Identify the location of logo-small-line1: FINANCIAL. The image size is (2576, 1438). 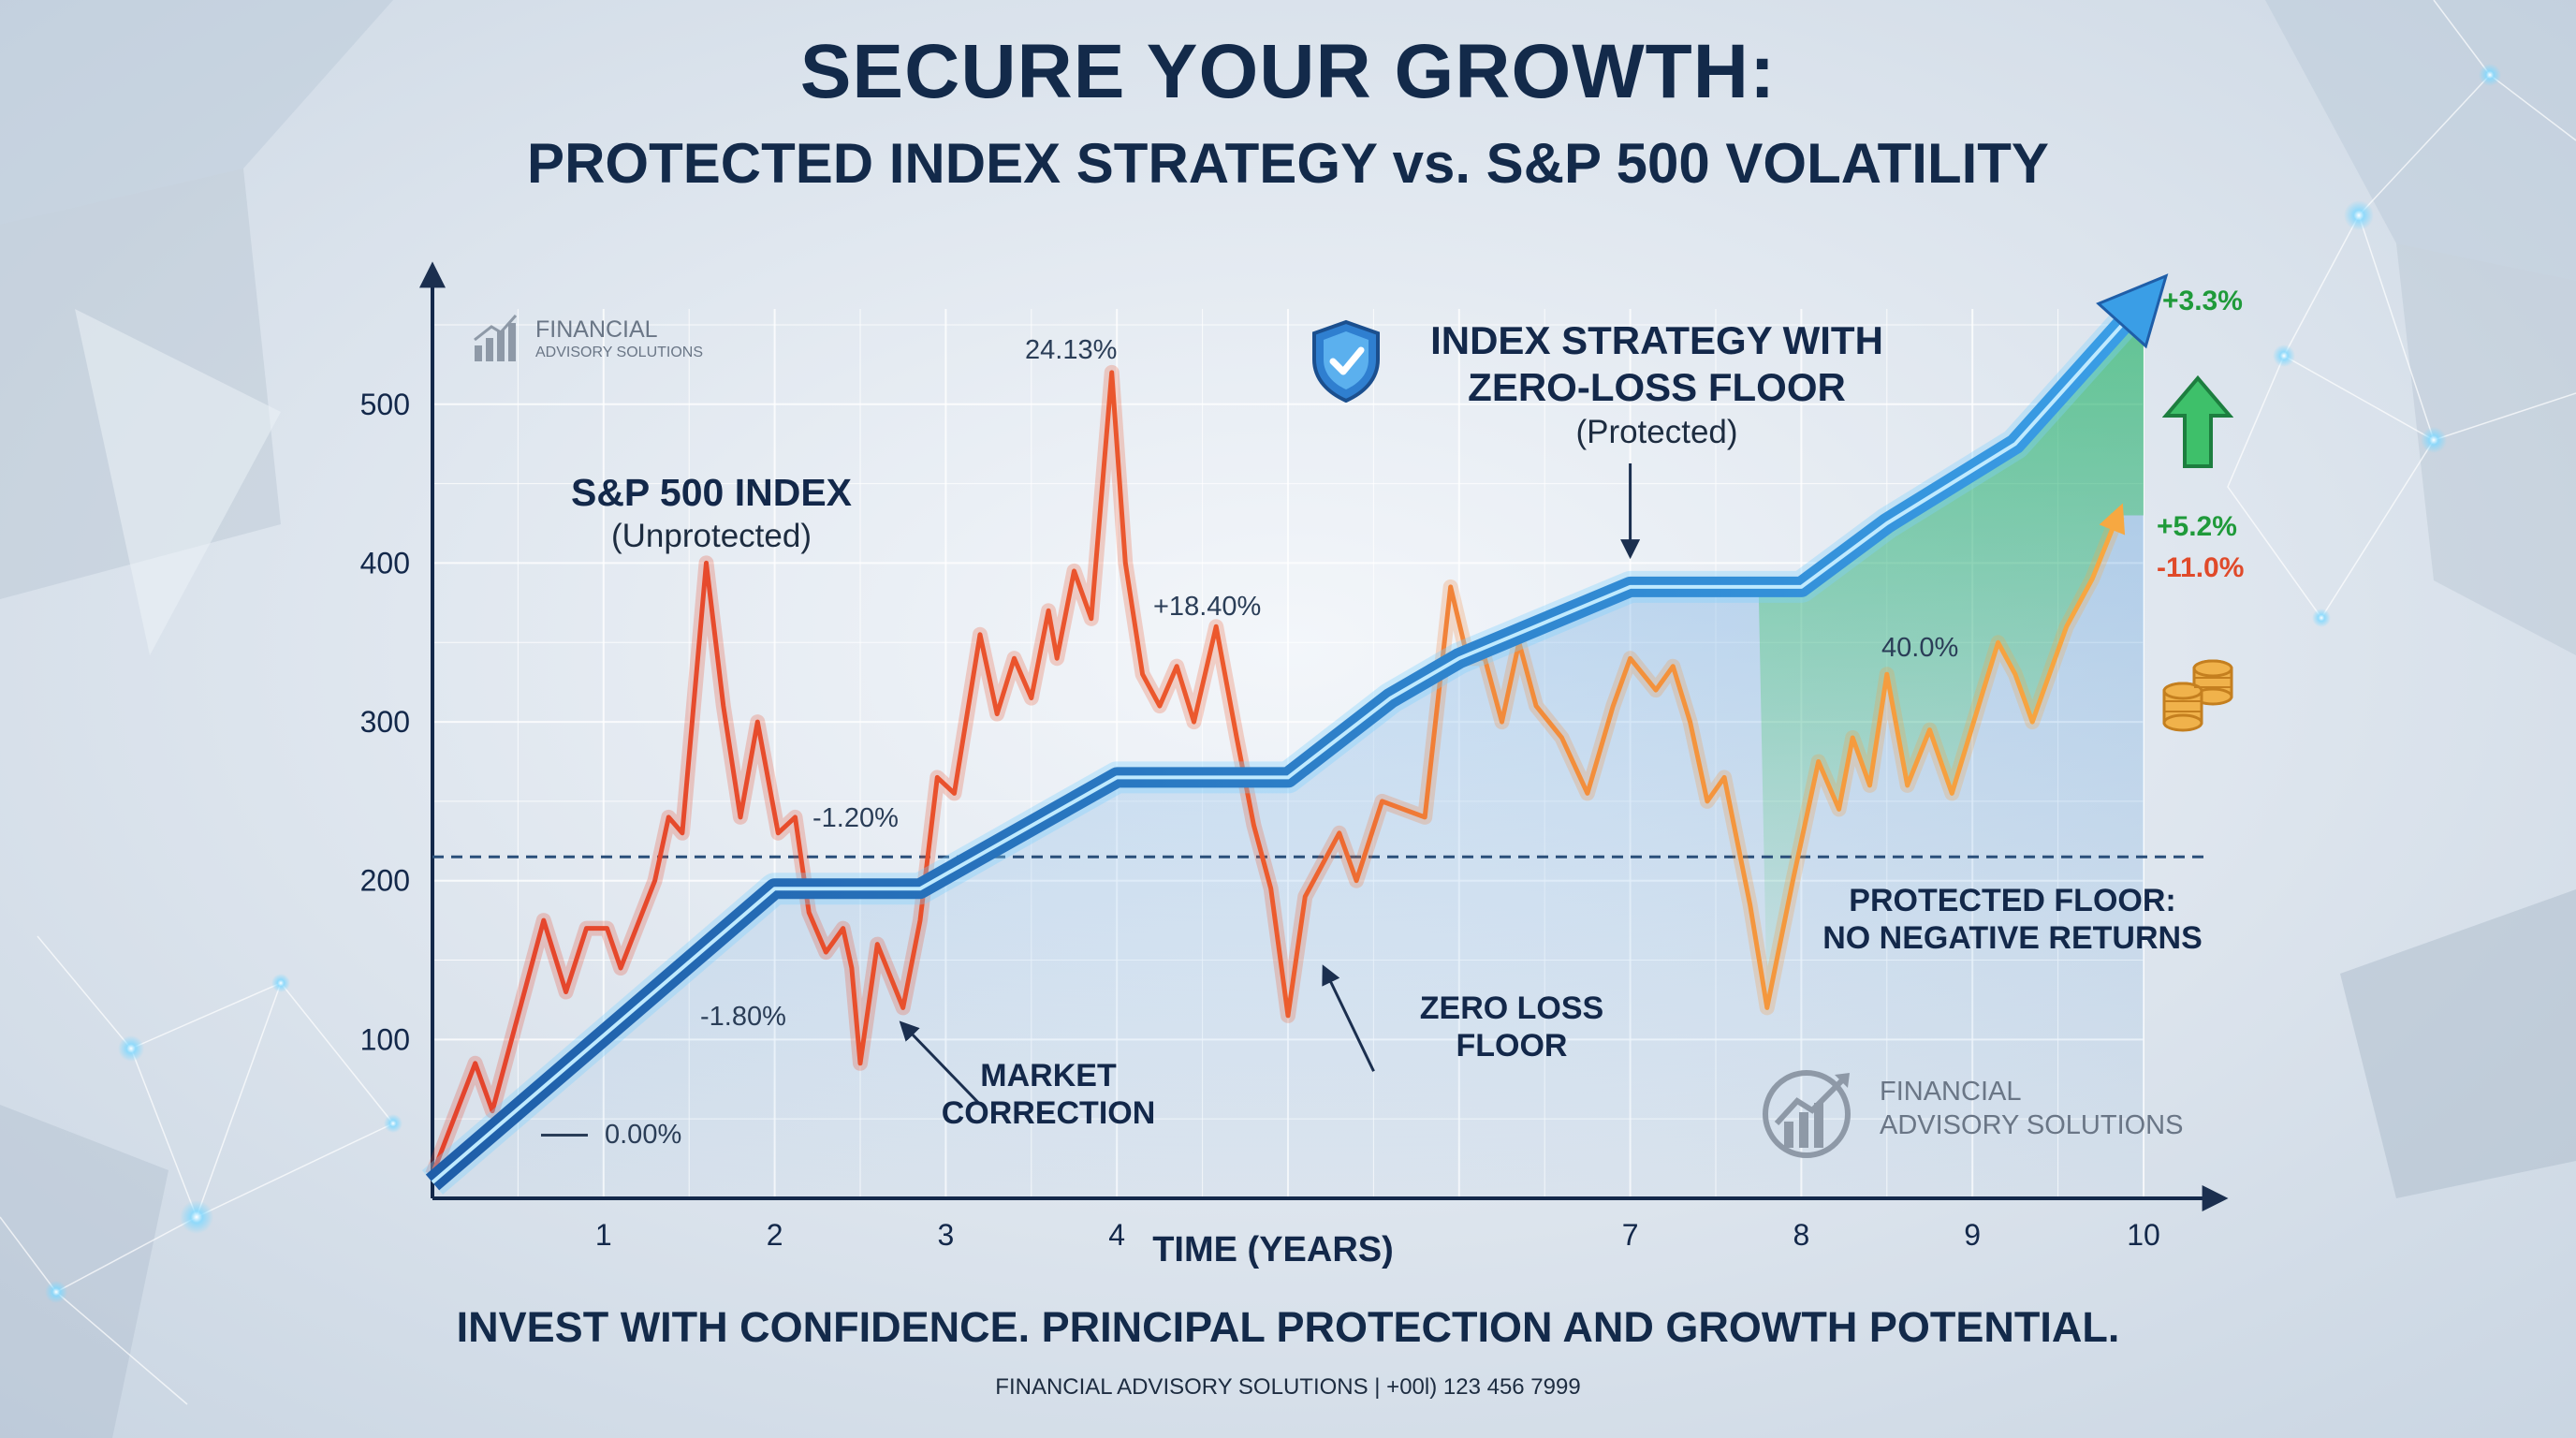
(596, 329).